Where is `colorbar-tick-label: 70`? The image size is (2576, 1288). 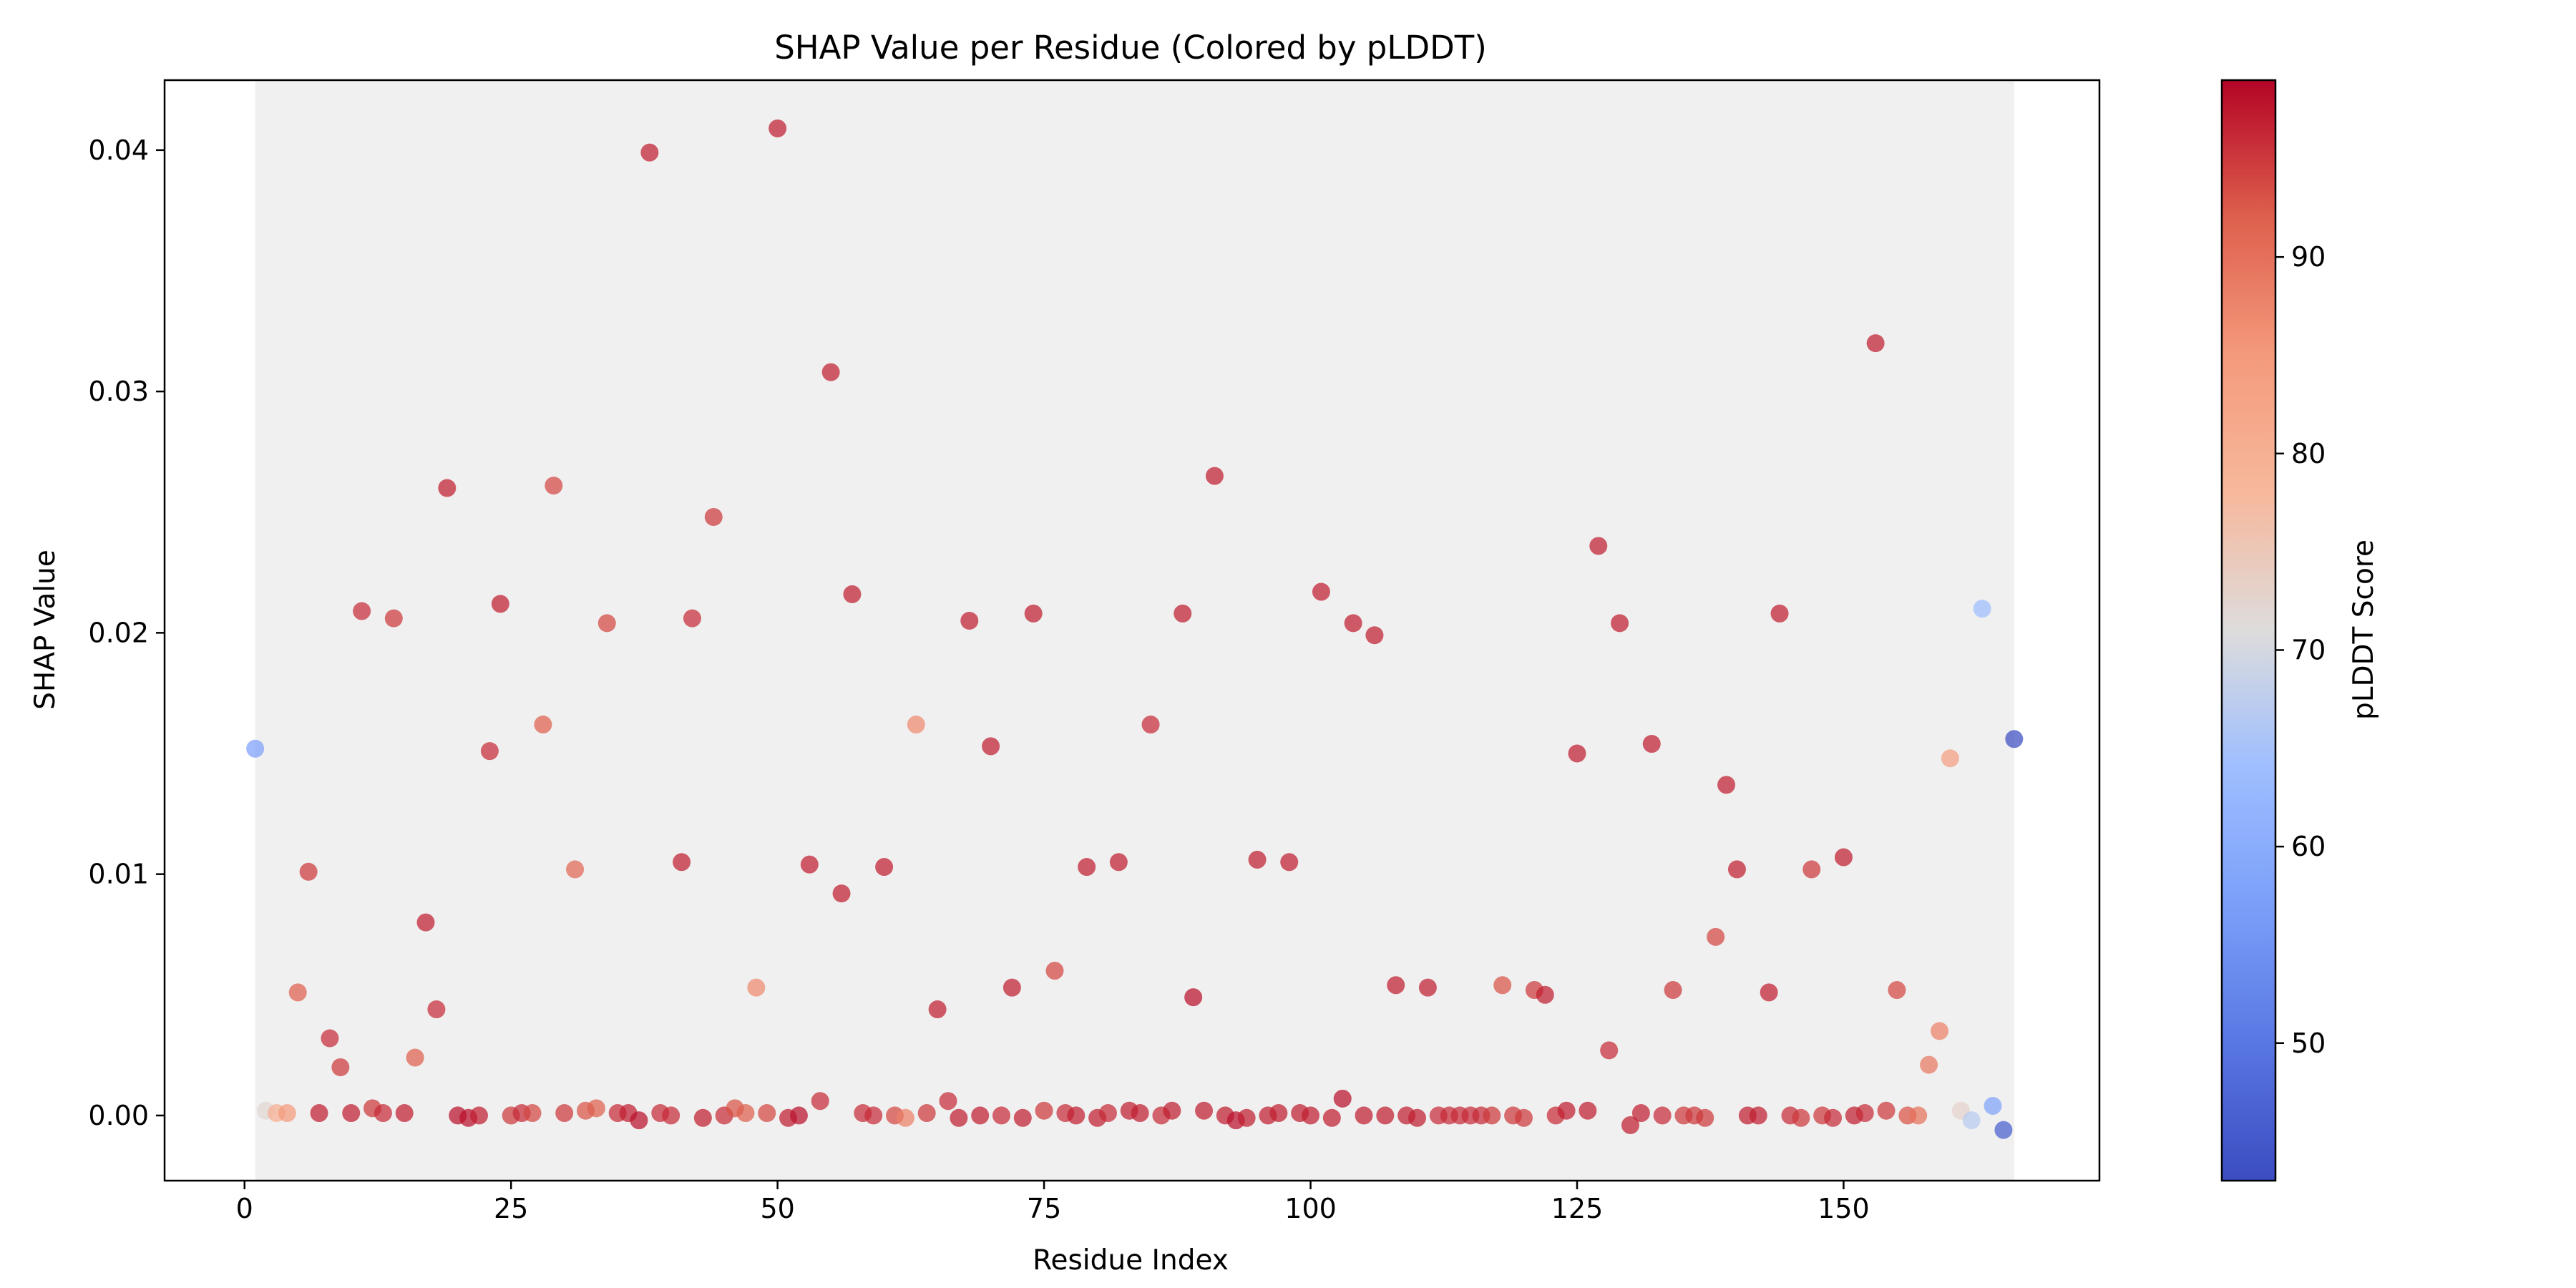 colorbar-tick-label: 70 is located at coordinates (2308, 649).